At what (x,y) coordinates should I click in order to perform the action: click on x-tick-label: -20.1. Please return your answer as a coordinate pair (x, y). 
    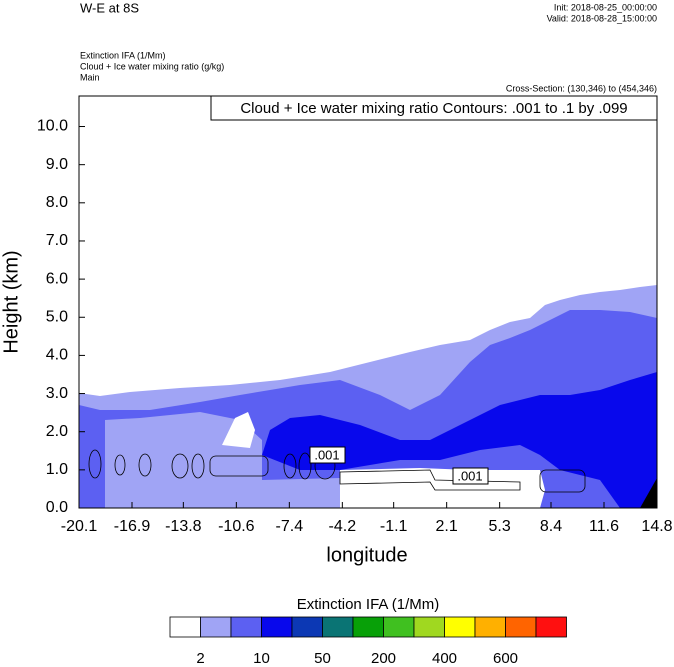
    Looking at the image, I should click on (79, 526).